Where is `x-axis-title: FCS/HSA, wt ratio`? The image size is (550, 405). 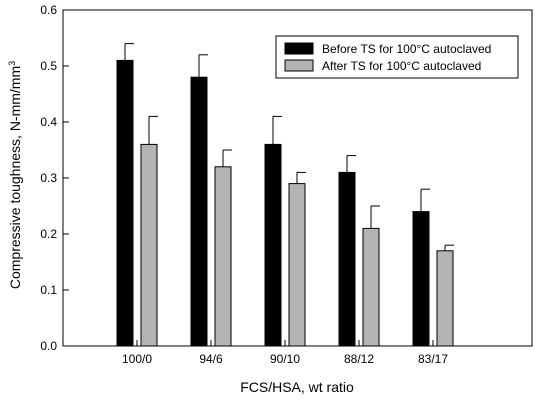
x-axis-title: FCS/HSA, wt ratio is located at coordinates (297, 387).